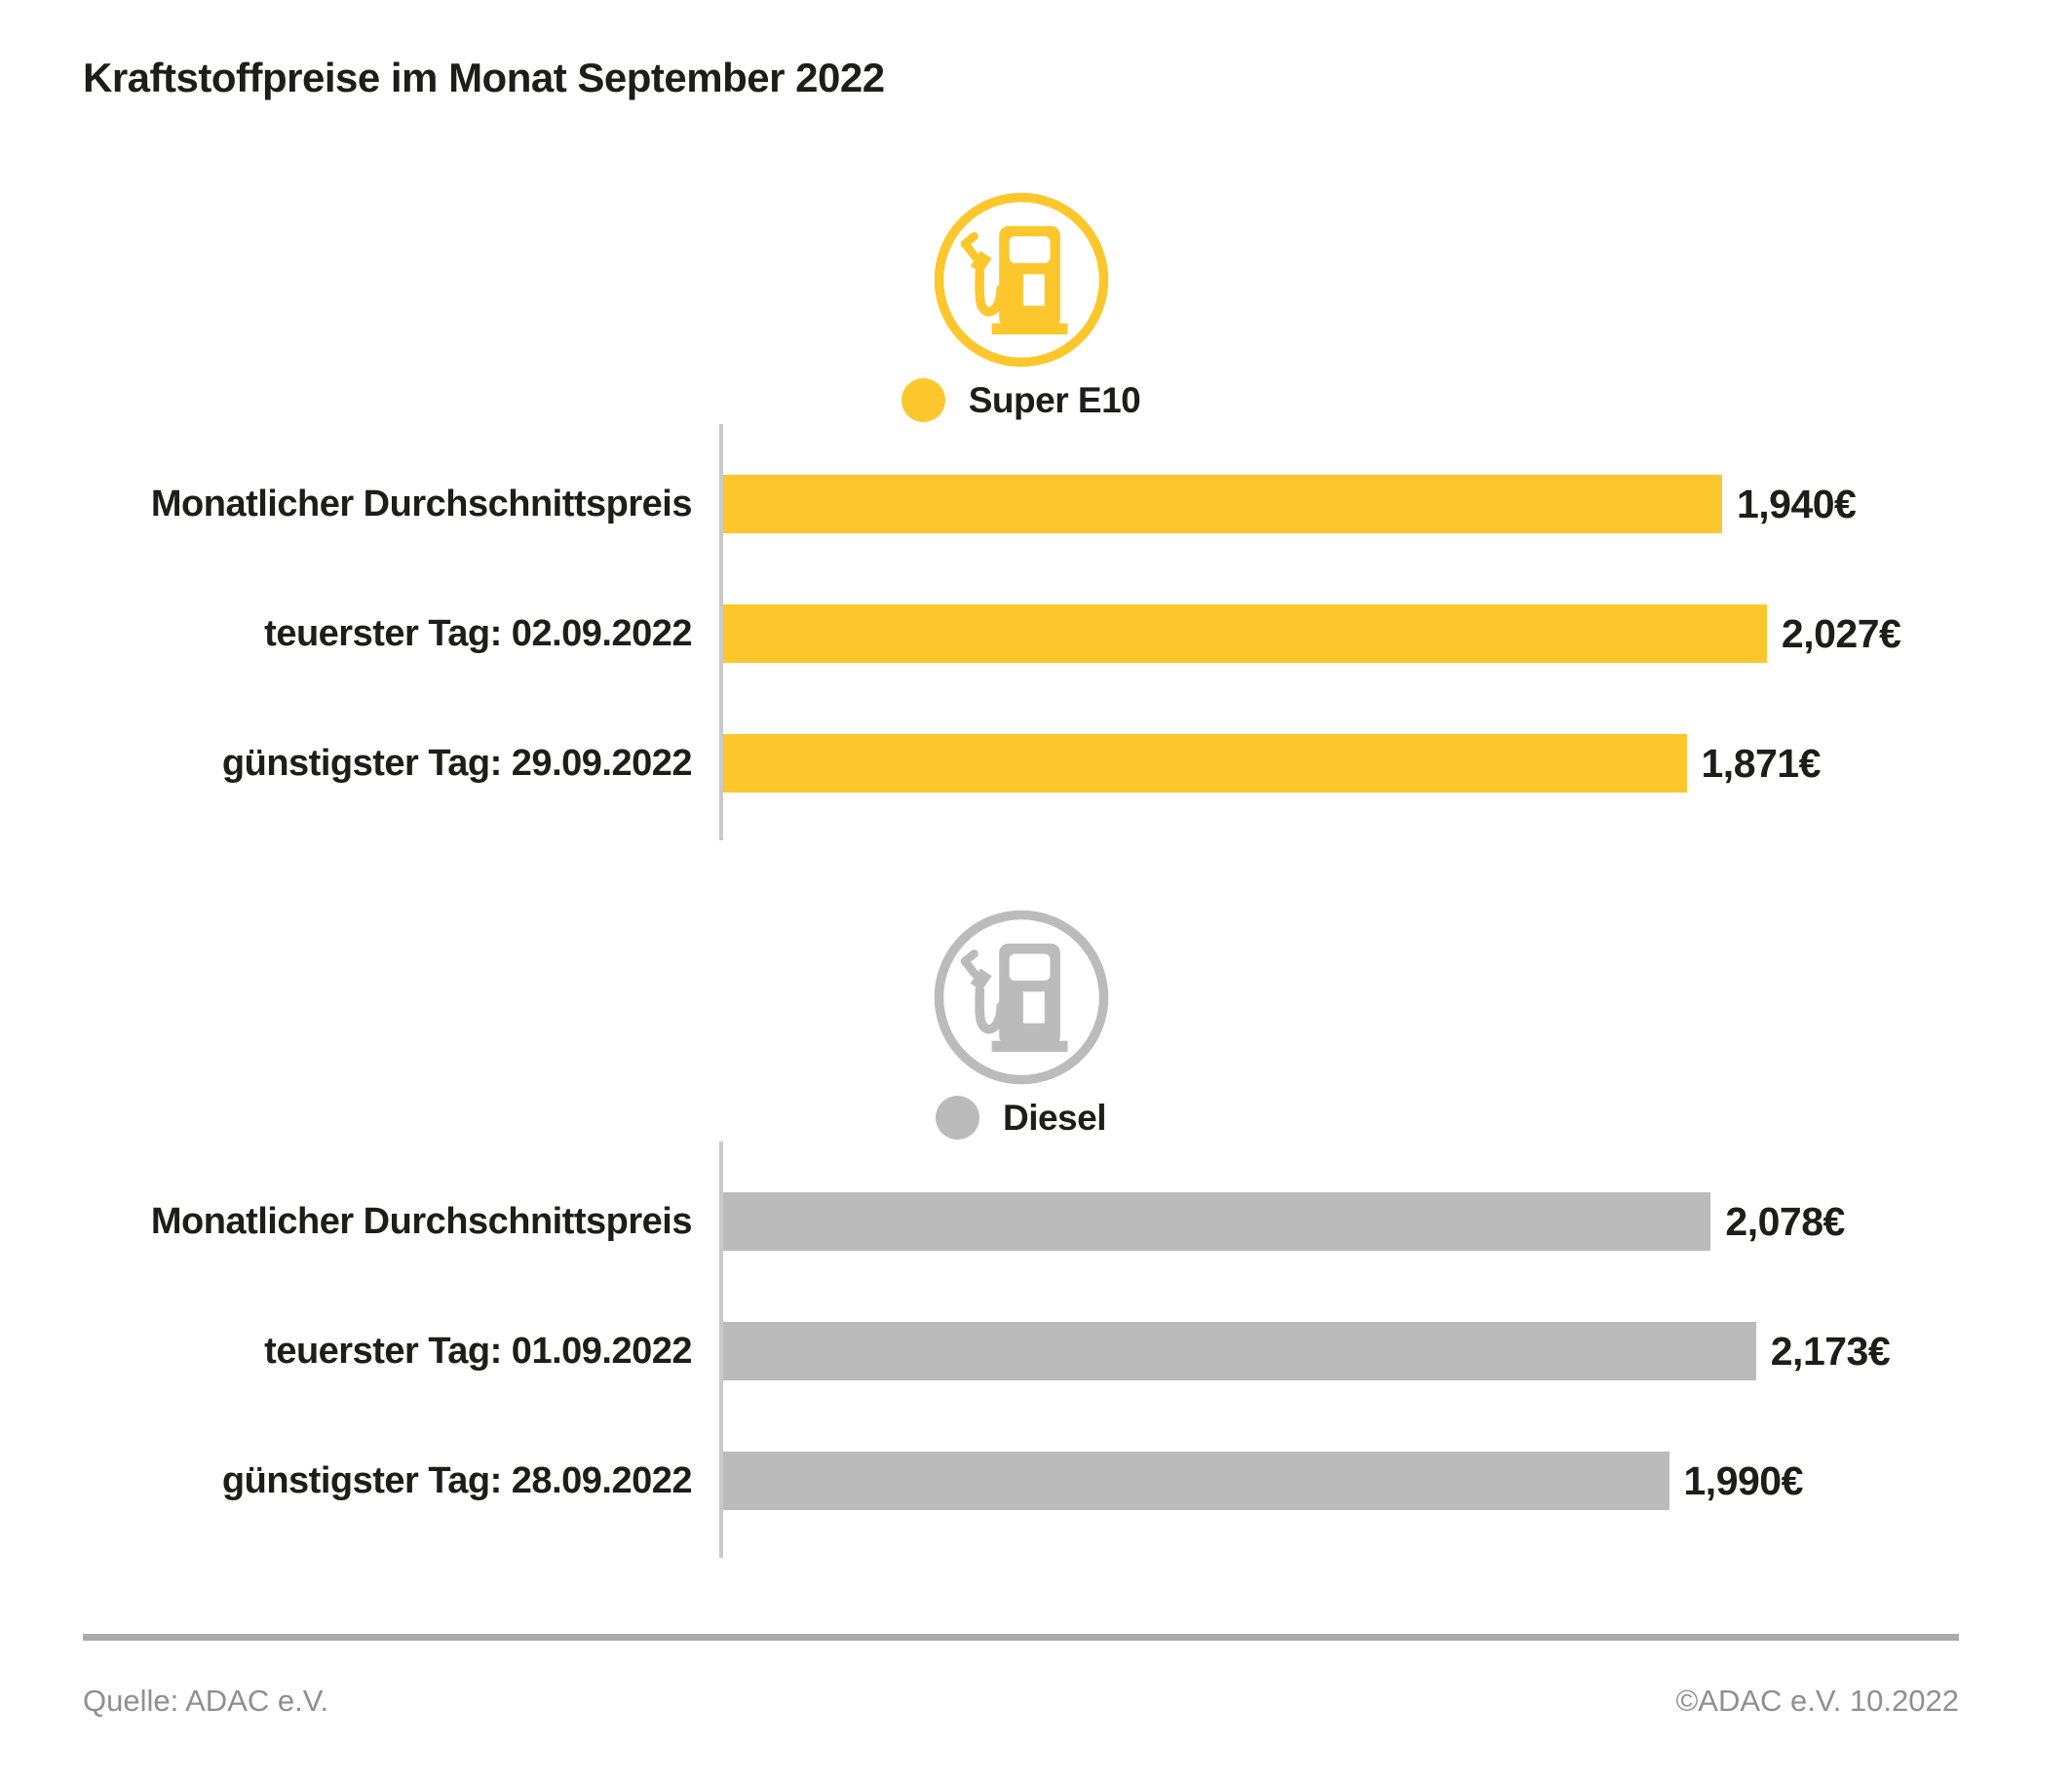 Image resolution: width=2072 pixels, height=1784 pixels. I want to click on source-note: Quelle: ADAC e.V., so click(206, 1701).